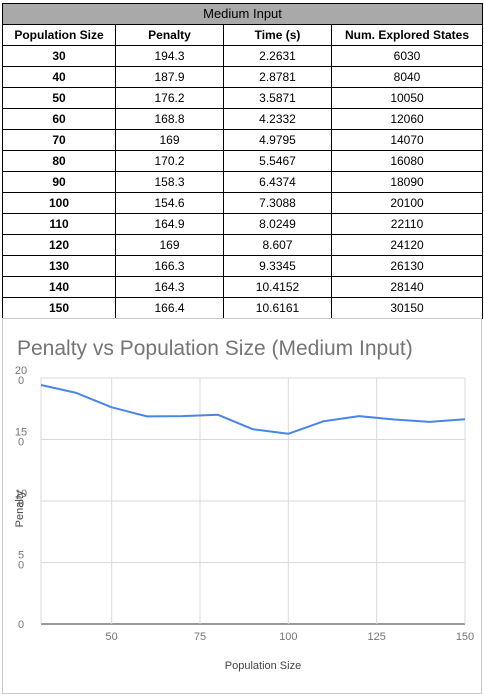  What do you see at coordinates (169, 182) in the screenshot?
I see `table-cell: 158.3` at bounding box center [169, 182].